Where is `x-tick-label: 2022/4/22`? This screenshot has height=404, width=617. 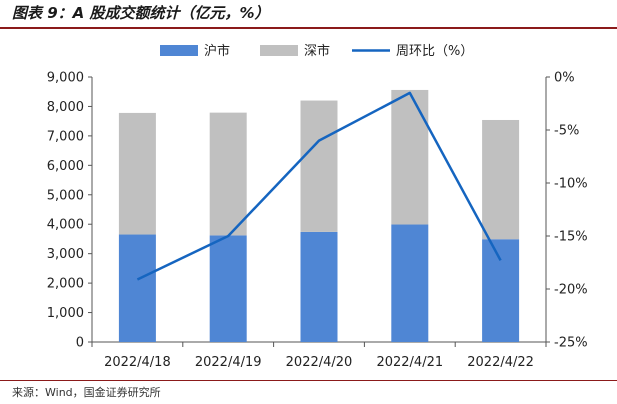 x-tick-label: 2022/4/22 is located at coordinates (500, 362).